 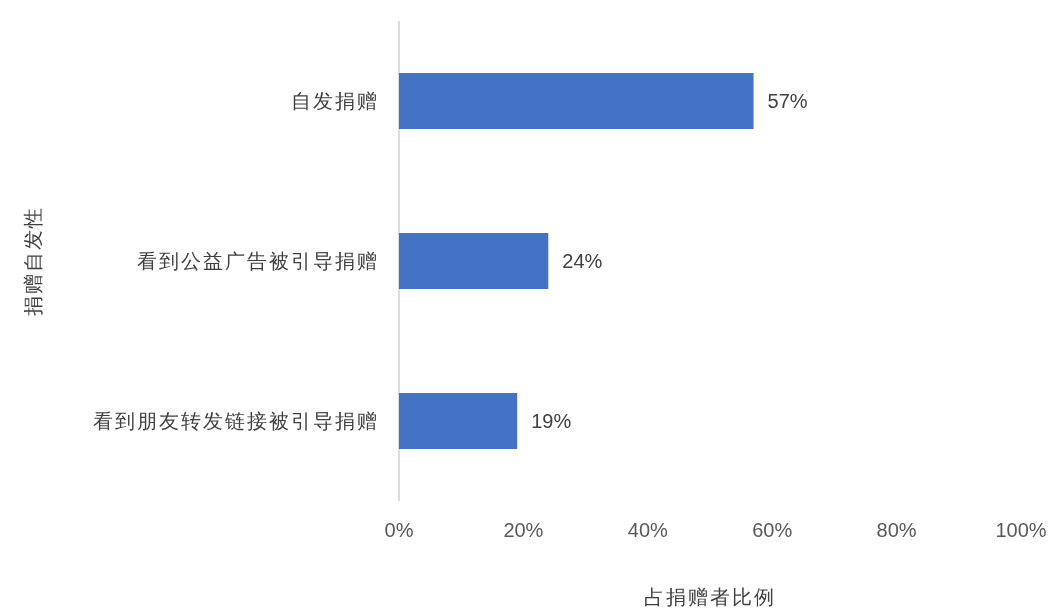 What do you see at coordinates (582, 261) in the screenshot?
I see `data-label: 24%` at bounding box center [582, 261].